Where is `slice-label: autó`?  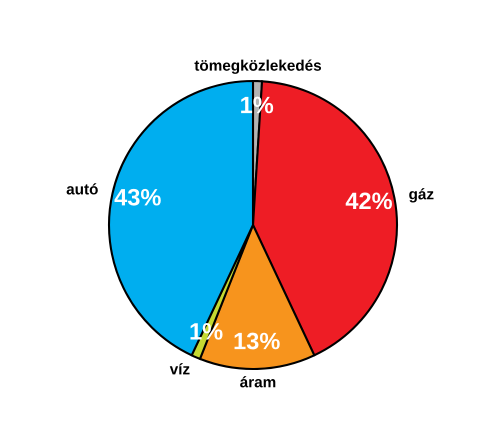
slice-label: autó is located at coordinates (82, 189).